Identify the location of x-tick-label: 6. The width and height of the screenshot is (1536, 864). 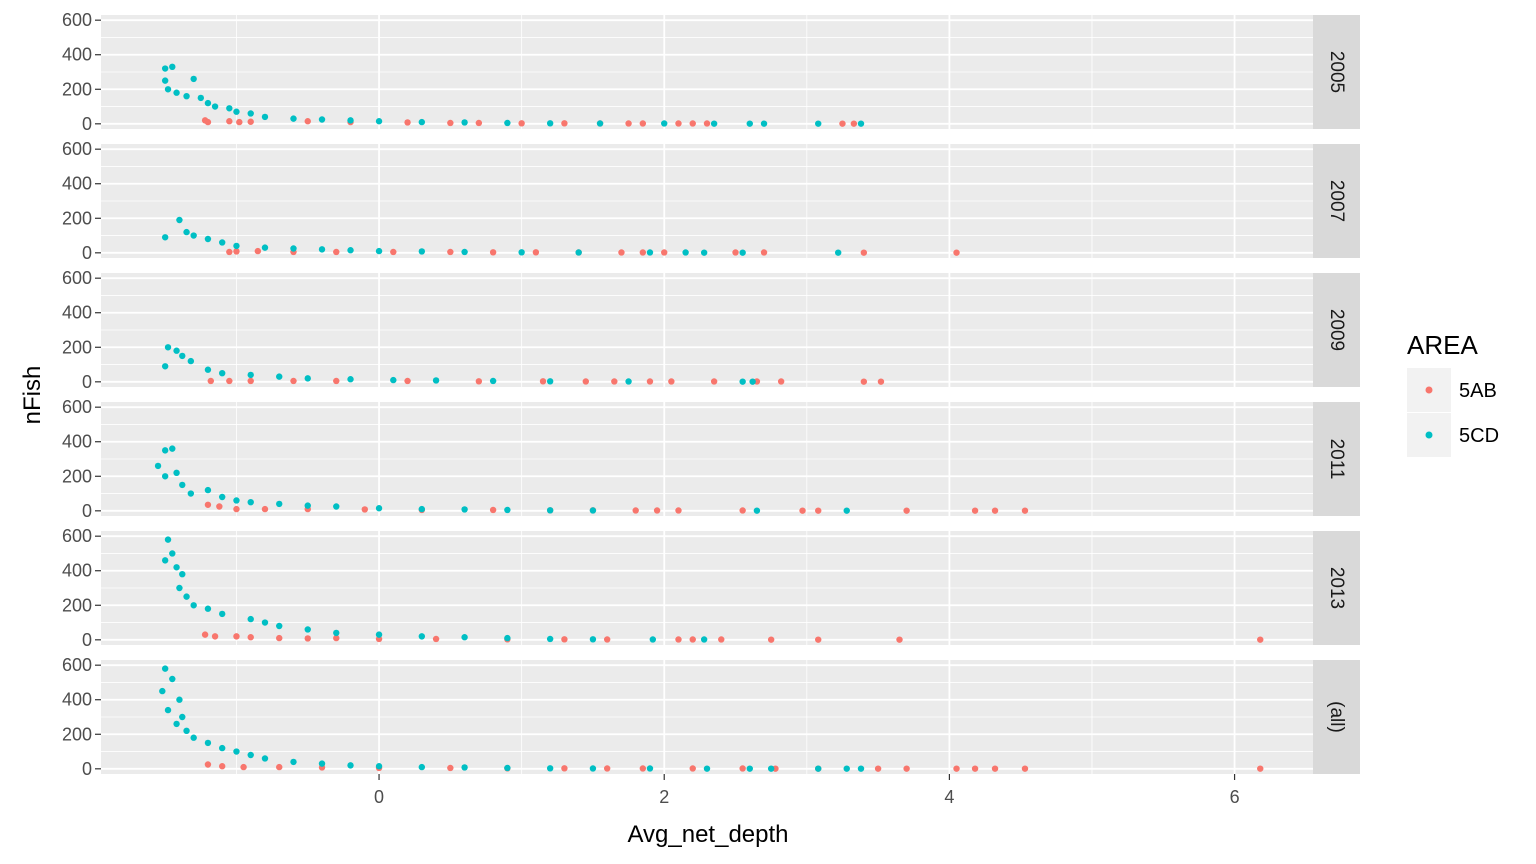
(1235, 797).